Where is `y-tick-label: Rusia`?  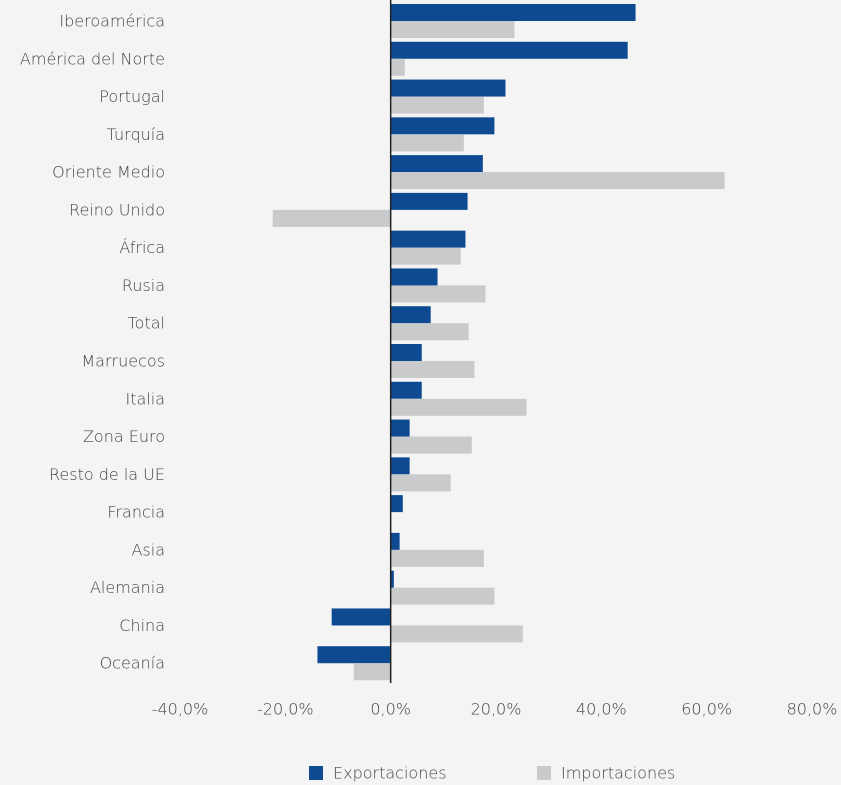 y-tick-label: Rusia is located at coordinates (143, 285).